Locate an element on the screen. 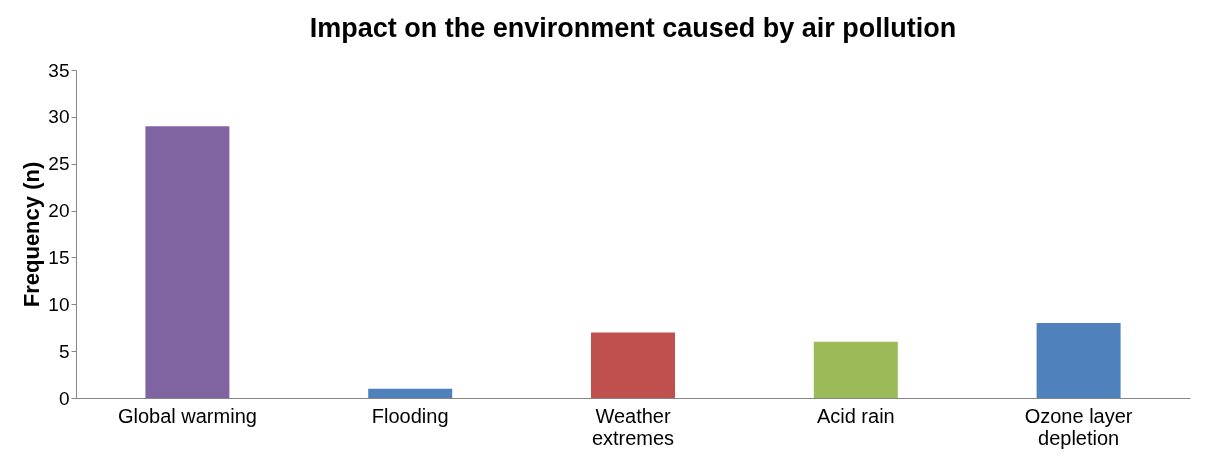 This screenshot has width=1205, height=463. x-tick-label: Flooding is located at coordinates (410, 415).